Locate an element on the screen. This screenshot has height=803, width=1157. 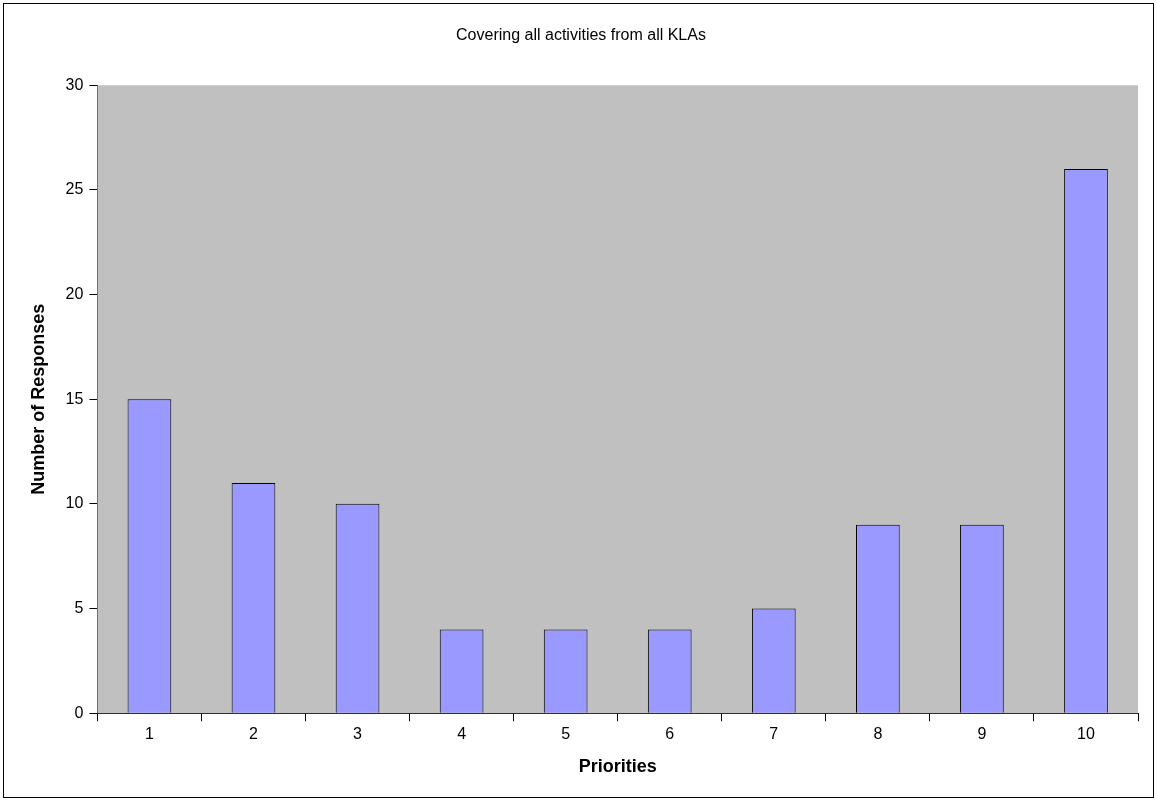
x-tick-label: 3 is located at coordinates (358, 734).